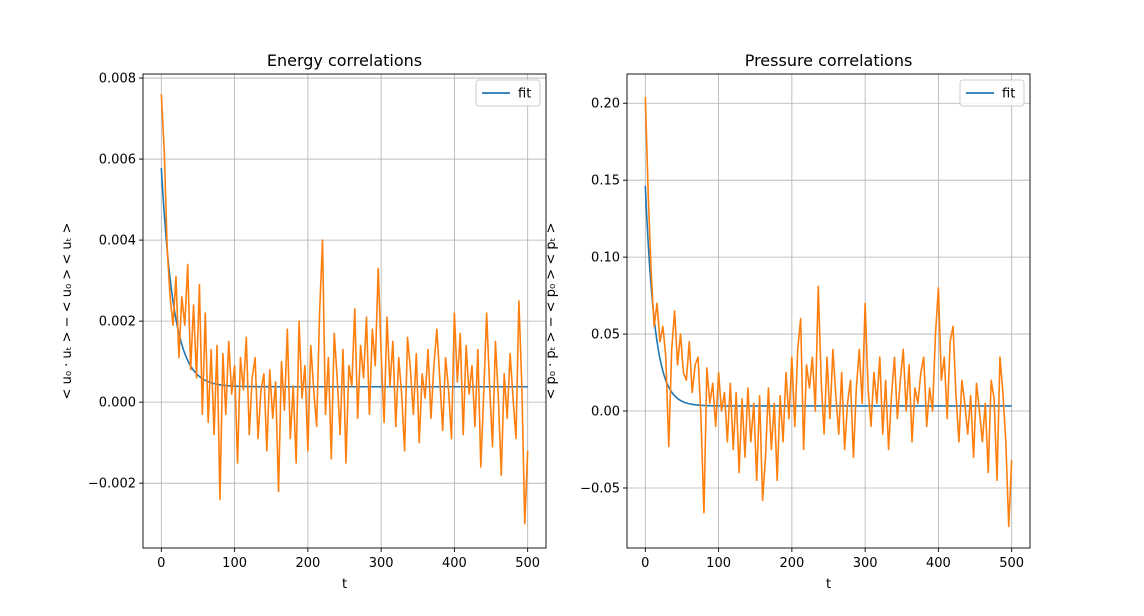 The width and height of the screenshot is (1144, 616). I want to click on y-tick-label: 0.006, so click(117, 160).